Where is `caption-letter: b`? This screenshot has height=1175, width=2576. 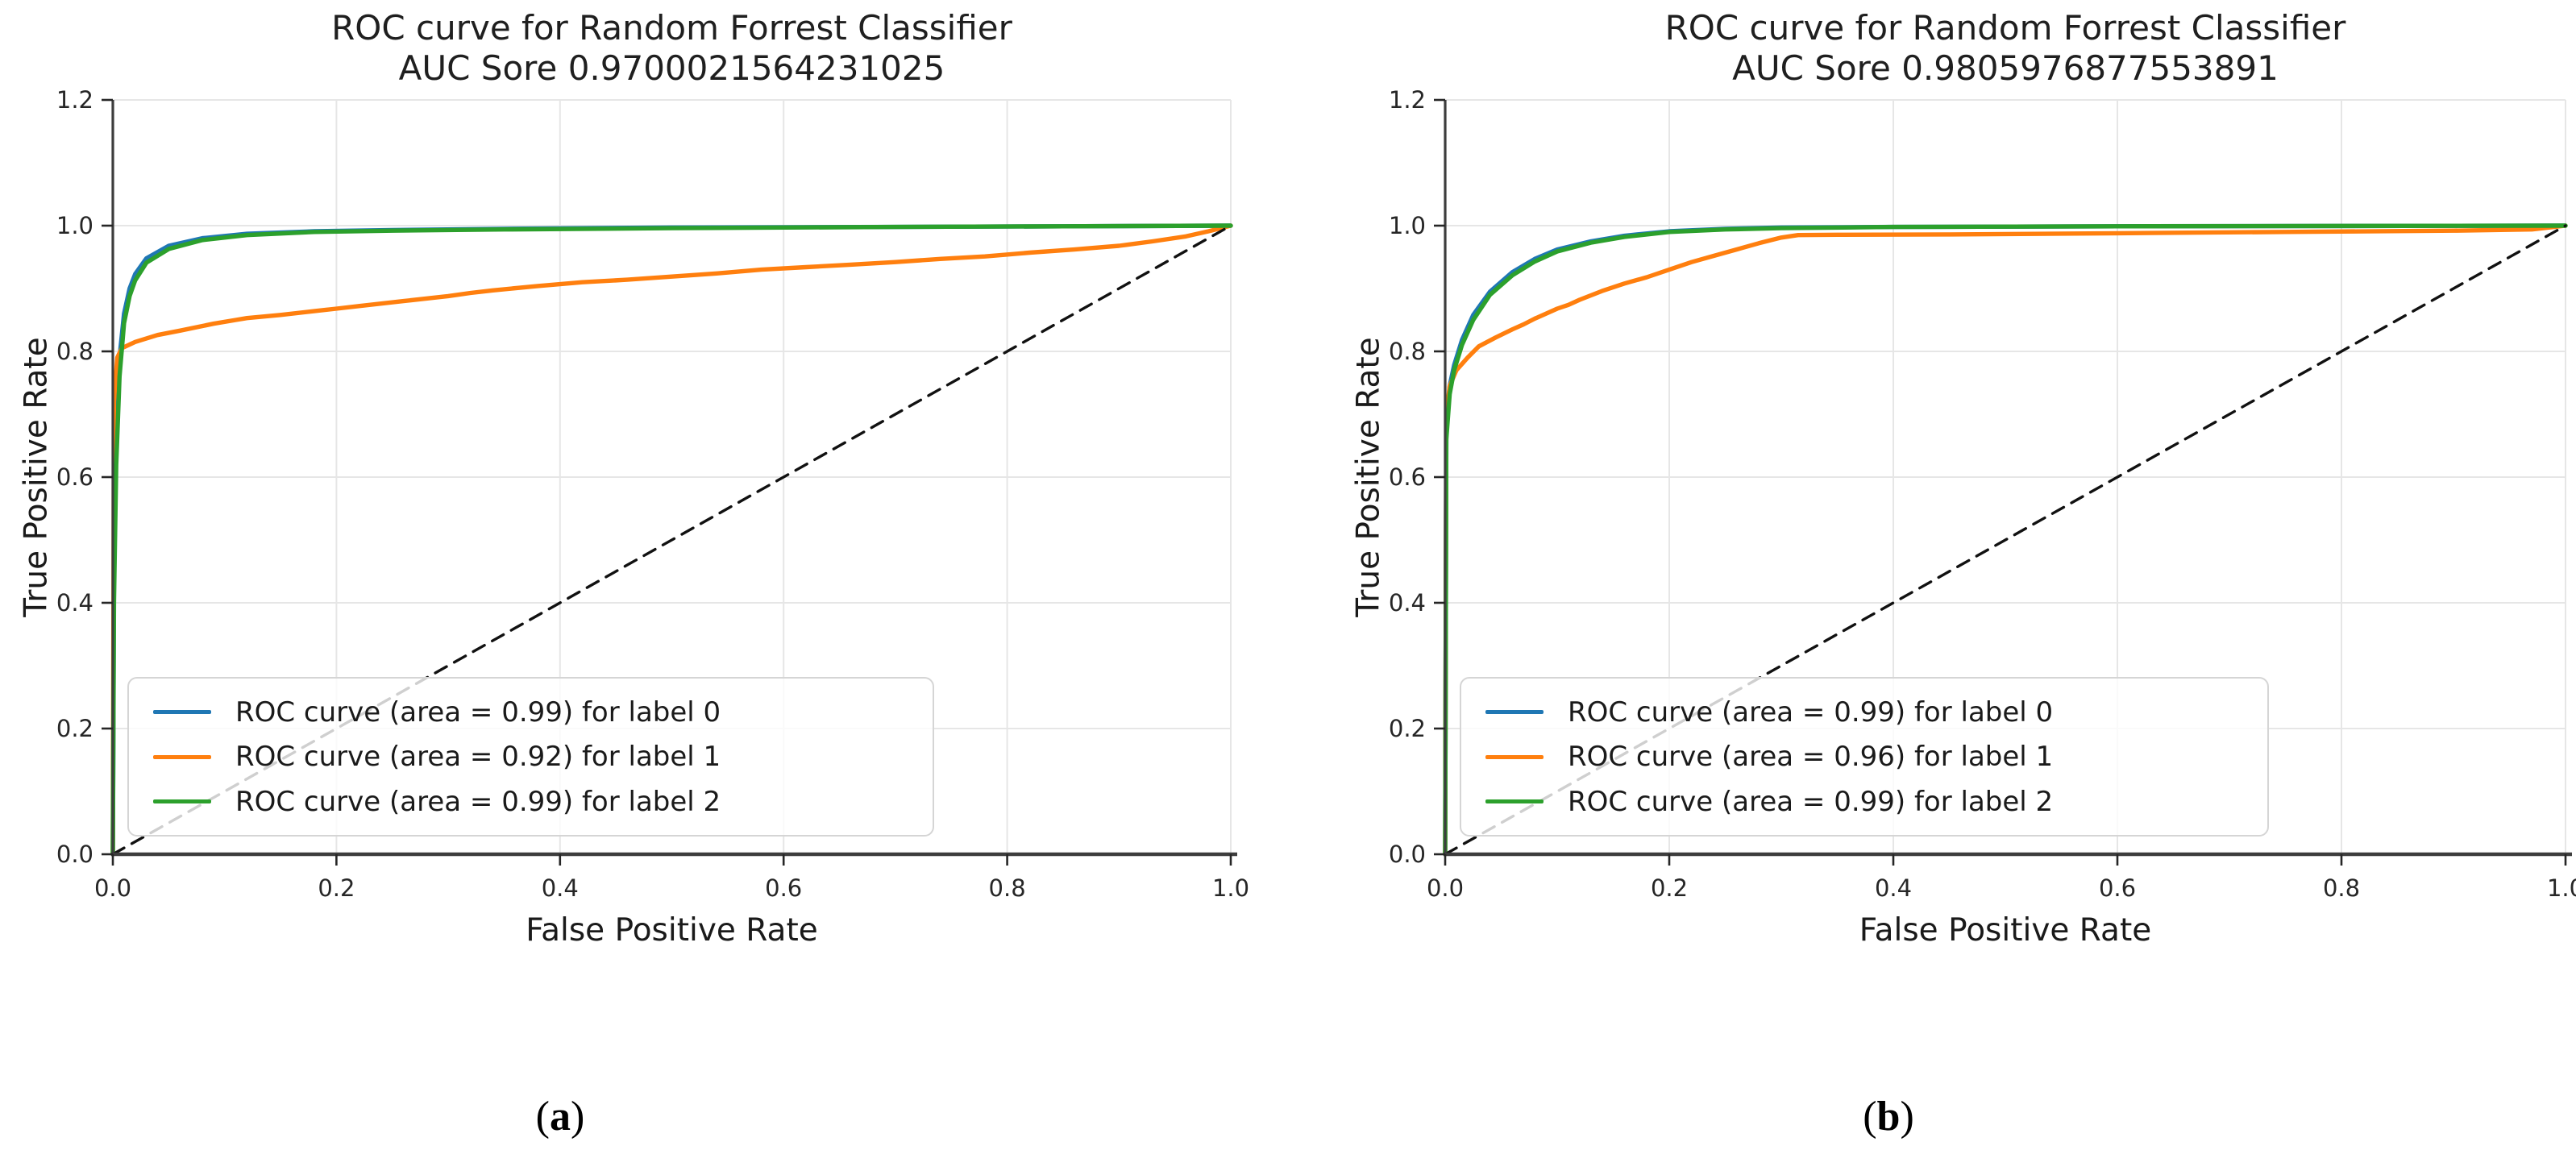
caption-letter: b is located at coordinates (1888, 1117).